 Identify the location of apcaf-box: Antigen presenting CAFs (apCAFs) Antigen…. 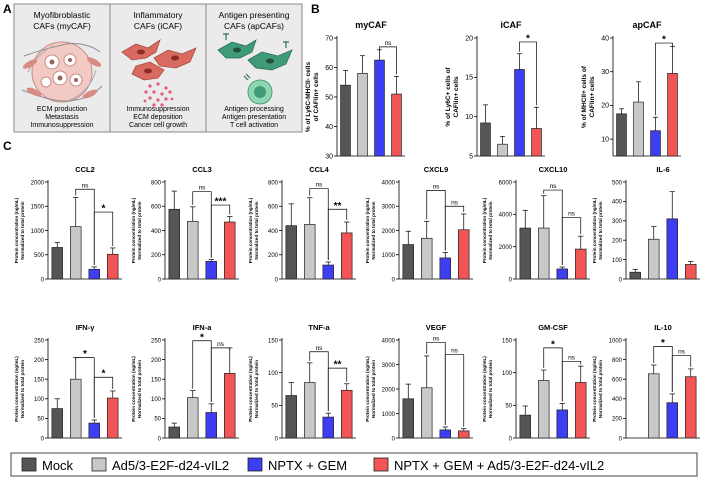
(254, 68).